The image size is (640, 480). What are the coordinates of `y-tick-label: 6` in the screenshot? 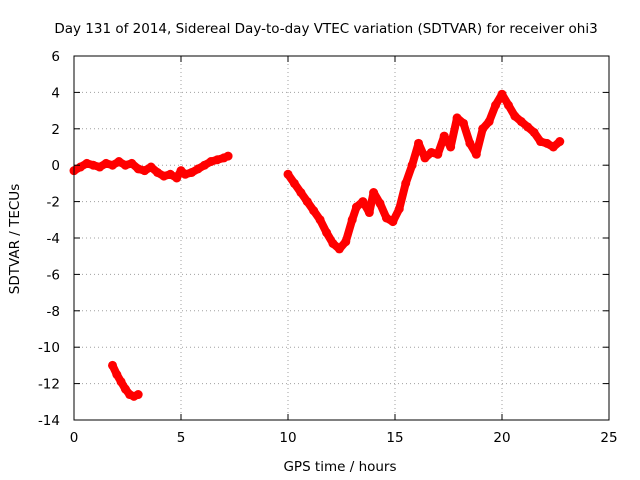 It's located at (55, 57).